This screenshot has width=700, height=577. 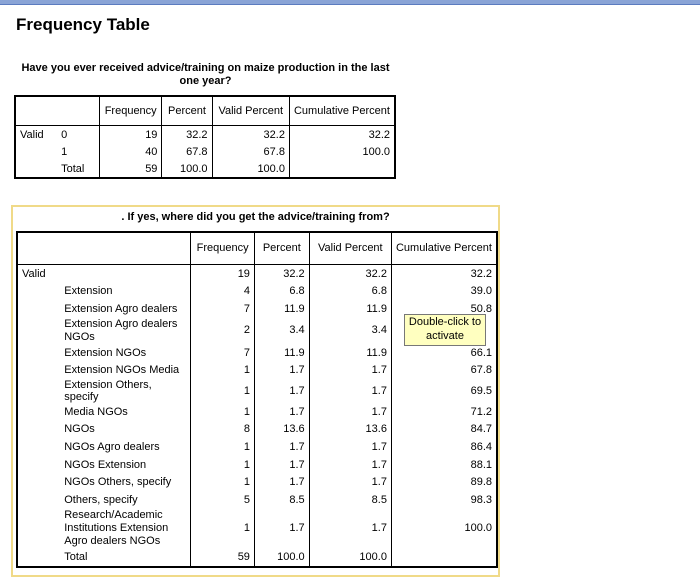 What do you see at coordinates (281, 429) in the screenshot?
I see `cell-percent: 13.6` at bounding box center [281, 429].